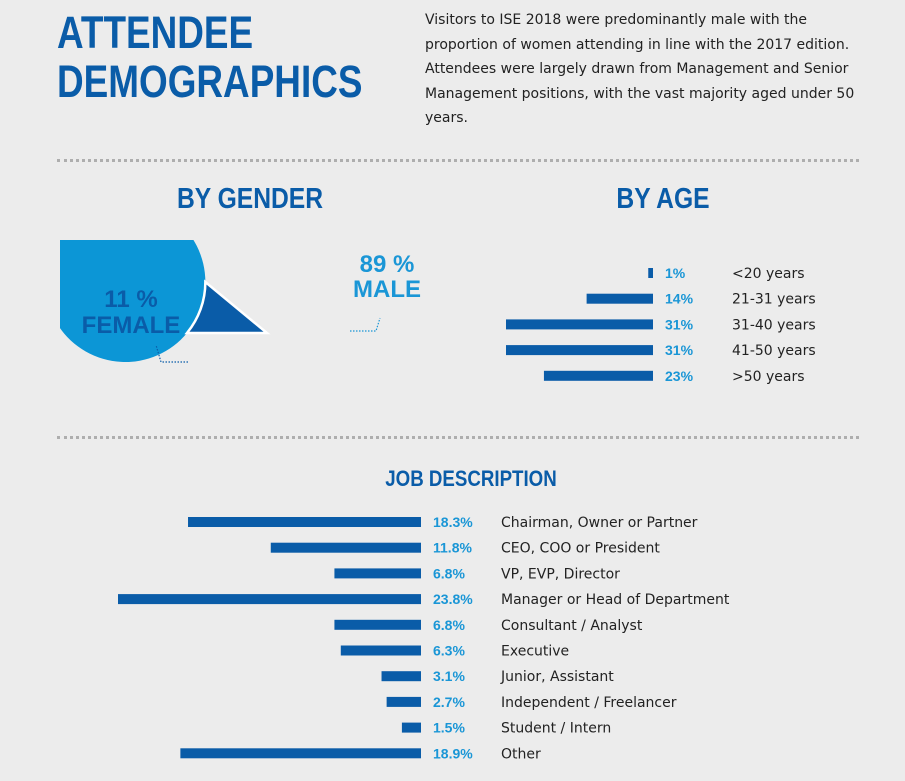 Image resolution: width=905 pixels, height=781 pixels. I want to click on title-line-1: ATTENDEE, so click(155, 32).